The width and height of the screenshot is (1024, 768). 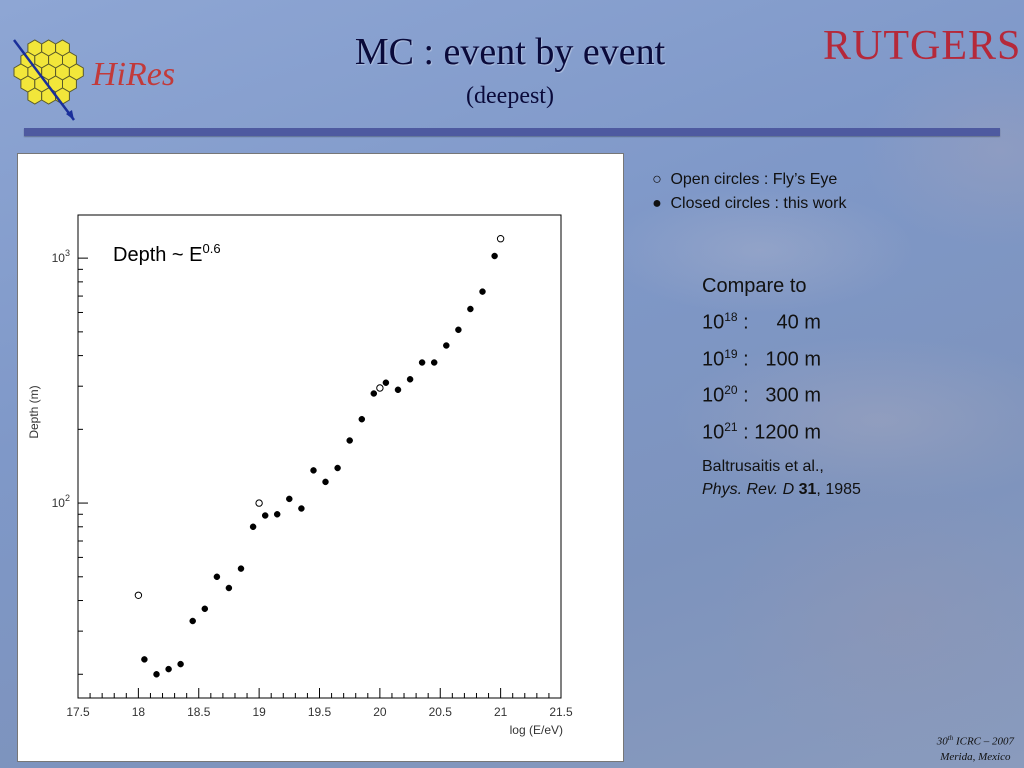 I want to click on x-tick-label: 17.5, so click(x=78, y=712).